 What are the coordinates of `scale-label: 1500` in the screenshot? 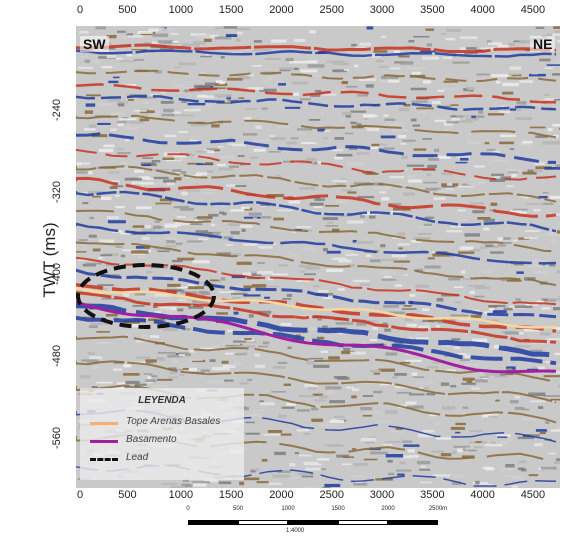 It's located at (338, 509).